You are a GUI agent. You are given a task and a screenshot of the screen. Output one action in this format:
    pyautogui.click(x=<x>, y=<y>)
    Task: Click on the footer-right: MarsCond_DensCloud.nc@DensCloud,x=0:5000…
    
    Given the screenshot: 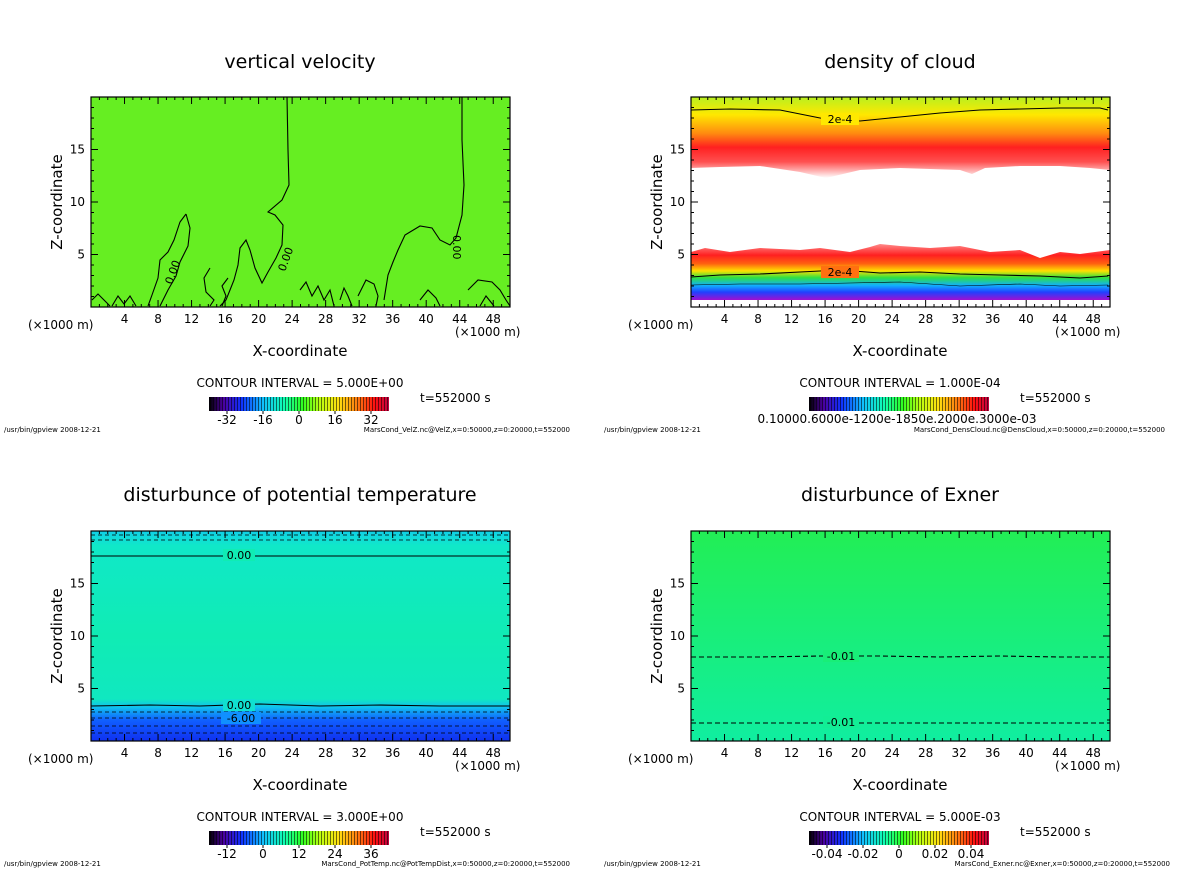 What is the action you would take?
    pyautogui.click(x=1039, y=430)
    